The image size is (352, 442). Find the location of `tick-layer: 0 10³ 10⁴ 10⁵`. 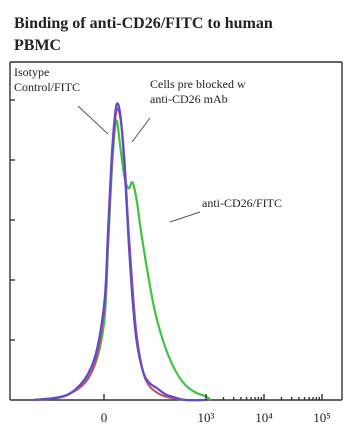

tick-layer: 0 10³ 10⁴ 10⁵ is located at coordinates (216, 409).